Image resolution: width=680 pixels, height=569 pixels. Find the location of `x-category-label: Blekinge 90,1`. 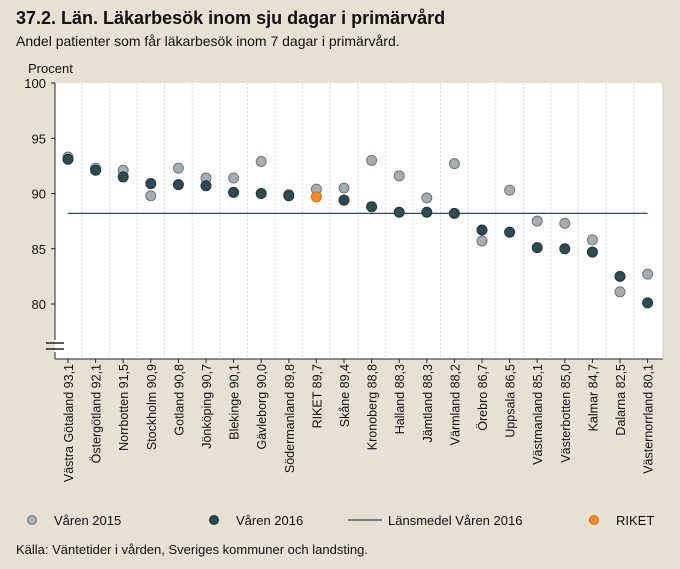

x-category-label: Blekinge 90,1 is located at coordinates (235, 402).